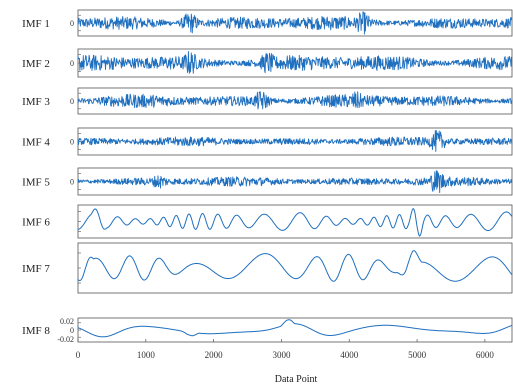 The height and width of the screenshot is (387, 513). I want to click on imf-5-signal-line, so click(295, 182).